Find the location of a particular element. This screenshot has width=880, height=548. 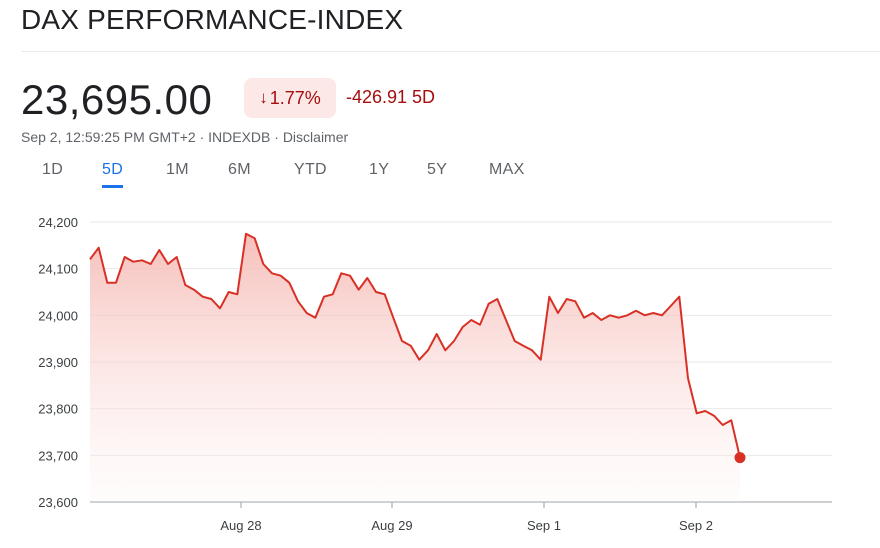

tab-ytd: YTD is located at coordinates (310, 169).